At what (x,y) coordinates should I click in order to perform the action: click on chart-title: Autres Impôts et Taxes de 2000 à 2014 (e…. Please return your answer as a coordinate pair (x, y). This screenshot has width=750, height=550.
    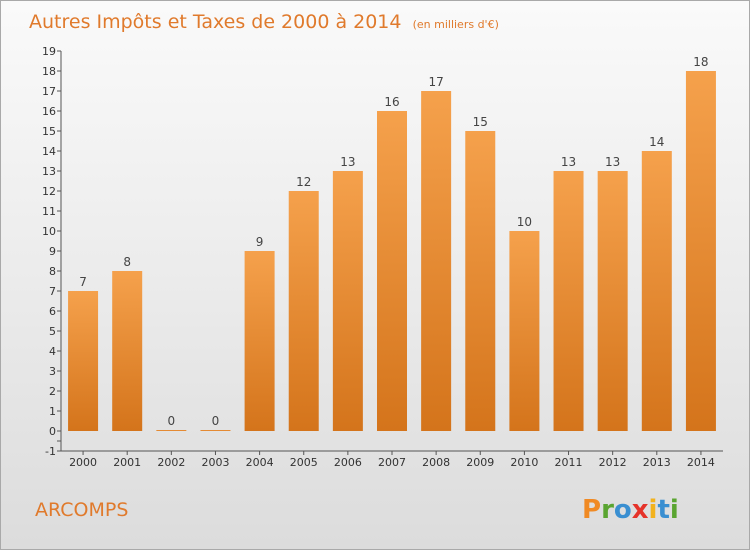
    Looking at the image, I should click on (264, 22).